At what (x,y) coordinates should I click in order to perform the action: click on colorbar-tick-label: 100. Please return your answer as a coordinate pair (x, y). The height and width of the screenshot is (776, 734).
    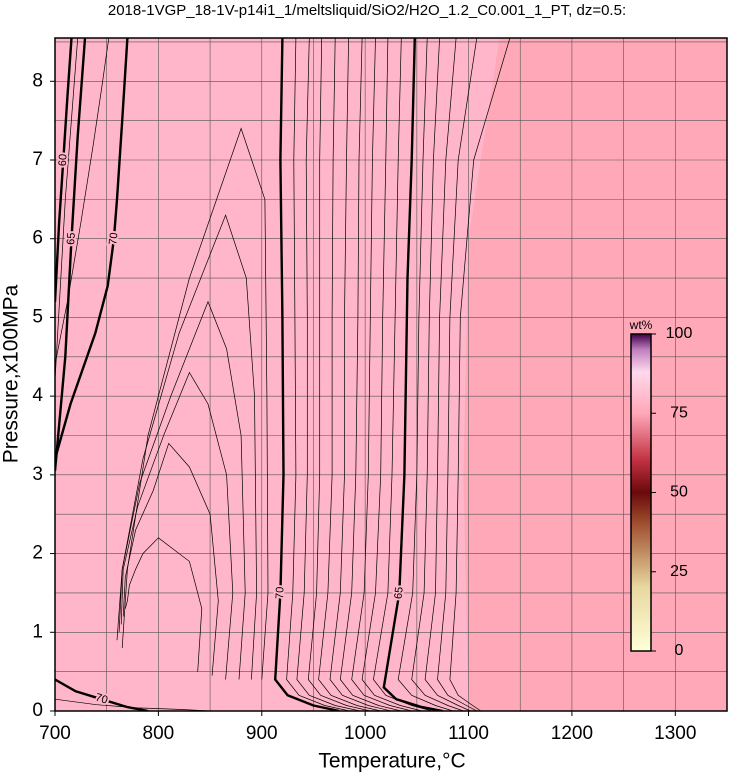
    Looking at the image, I should click on (679, 333).